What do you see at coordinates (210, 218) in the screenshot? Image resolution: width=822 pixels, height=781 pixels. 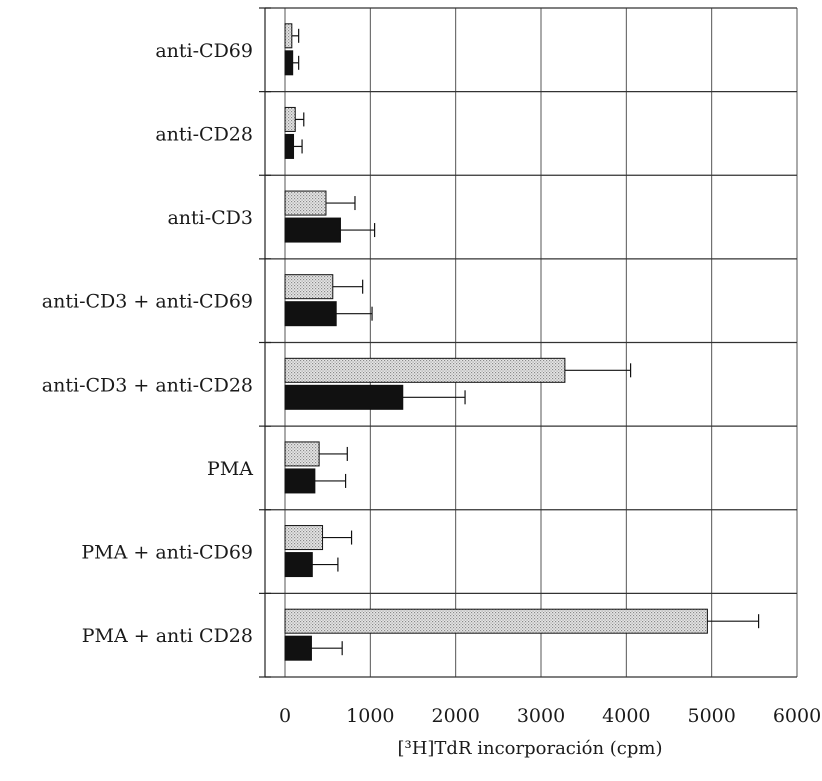 I see `category-label: anti-CD3` at bounding box center [210, 218].